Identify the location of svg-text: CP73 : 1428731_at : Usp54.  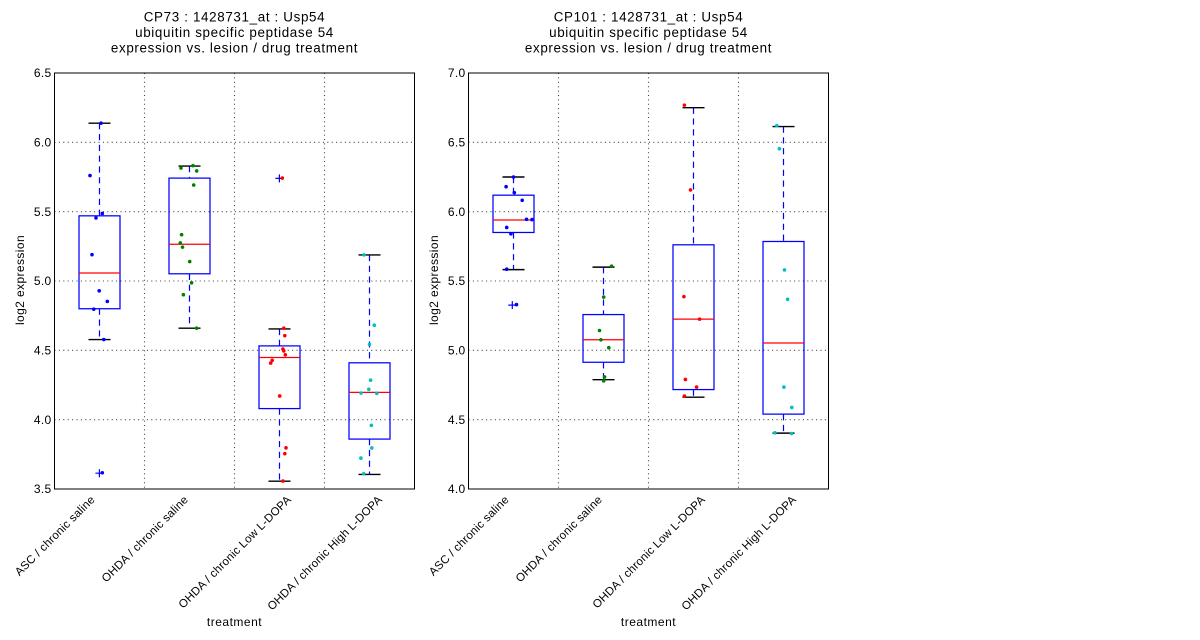
(235, 17).